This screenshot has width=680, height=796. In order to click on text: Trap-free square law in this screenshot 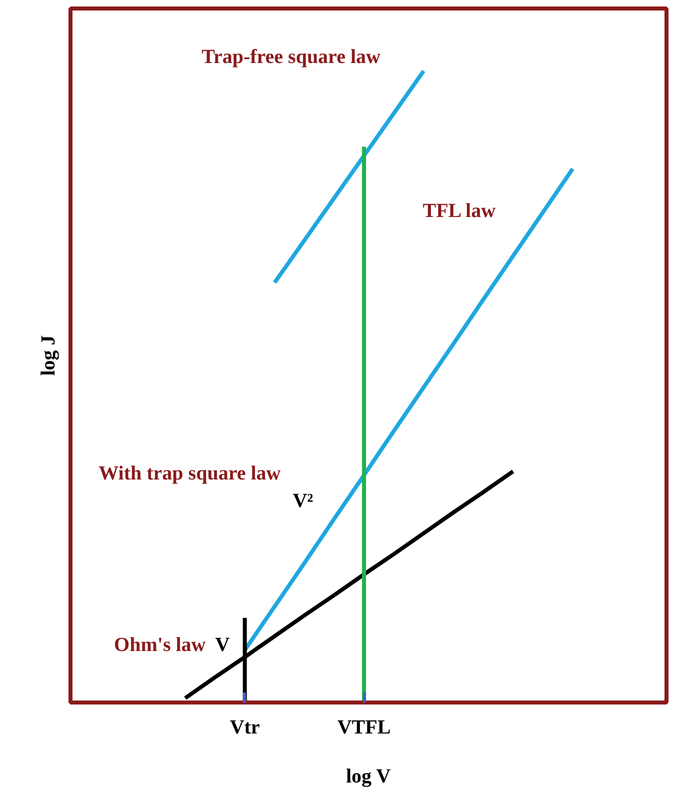, I will do `click(292, 57)`.